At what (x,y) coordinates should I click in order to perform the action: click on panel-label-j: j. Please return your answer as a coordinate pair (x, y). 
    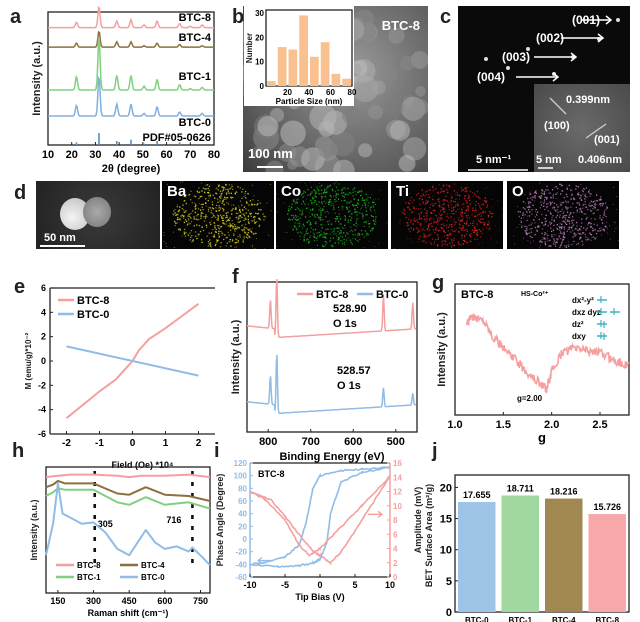
    Looking at the image, I should click on (435, 451).